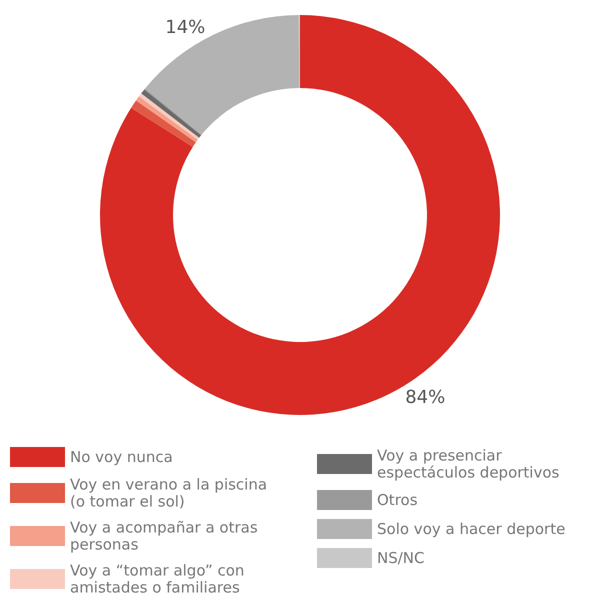 This screenshot has width=607, height=607. I want to click on legend-label: Voy a presenciar espectáculos deportivos, so click(468, 464).